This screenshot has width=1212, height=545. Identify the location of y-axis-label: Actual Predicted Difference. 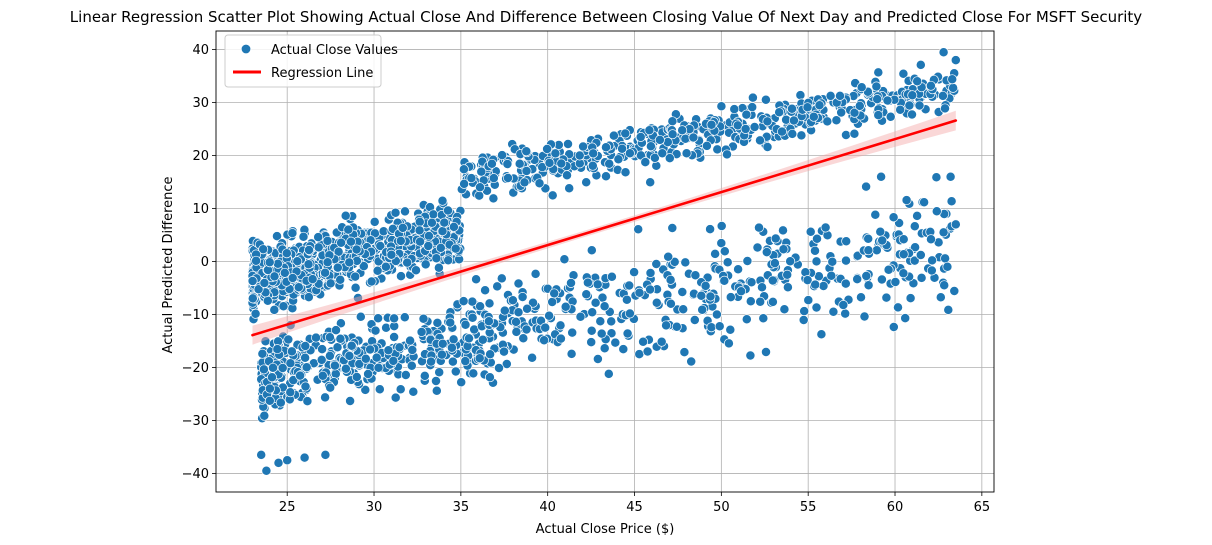
(168, 264).